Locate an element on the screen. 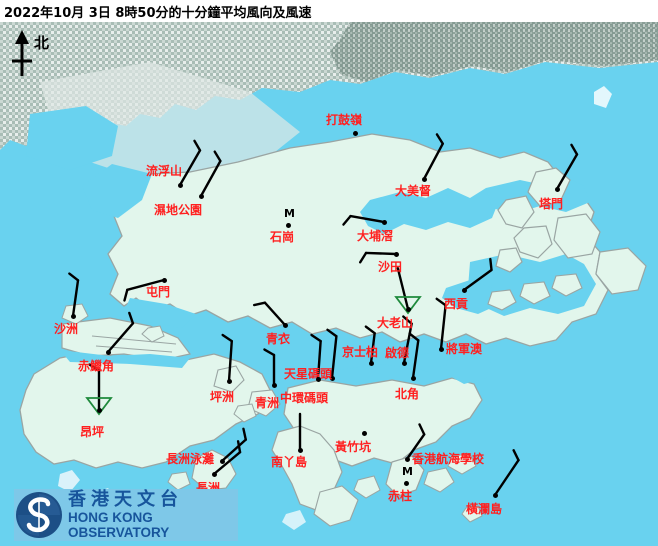  deep-bay-water is located at coordinates (72, 138).